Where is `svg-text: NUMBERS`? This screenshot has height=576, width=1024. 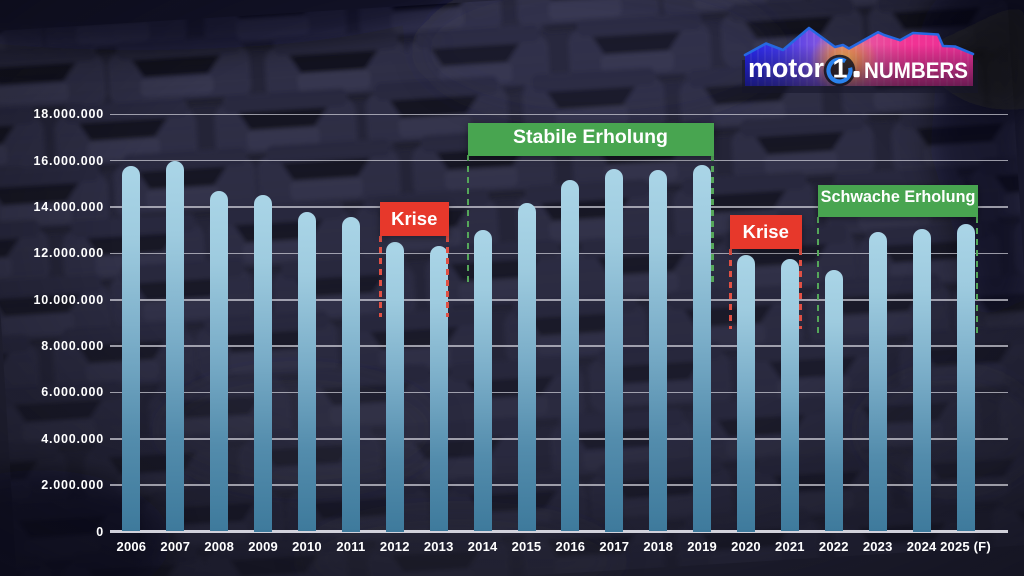
svg-text: NUMBERS is located at coordinates (916, 70).